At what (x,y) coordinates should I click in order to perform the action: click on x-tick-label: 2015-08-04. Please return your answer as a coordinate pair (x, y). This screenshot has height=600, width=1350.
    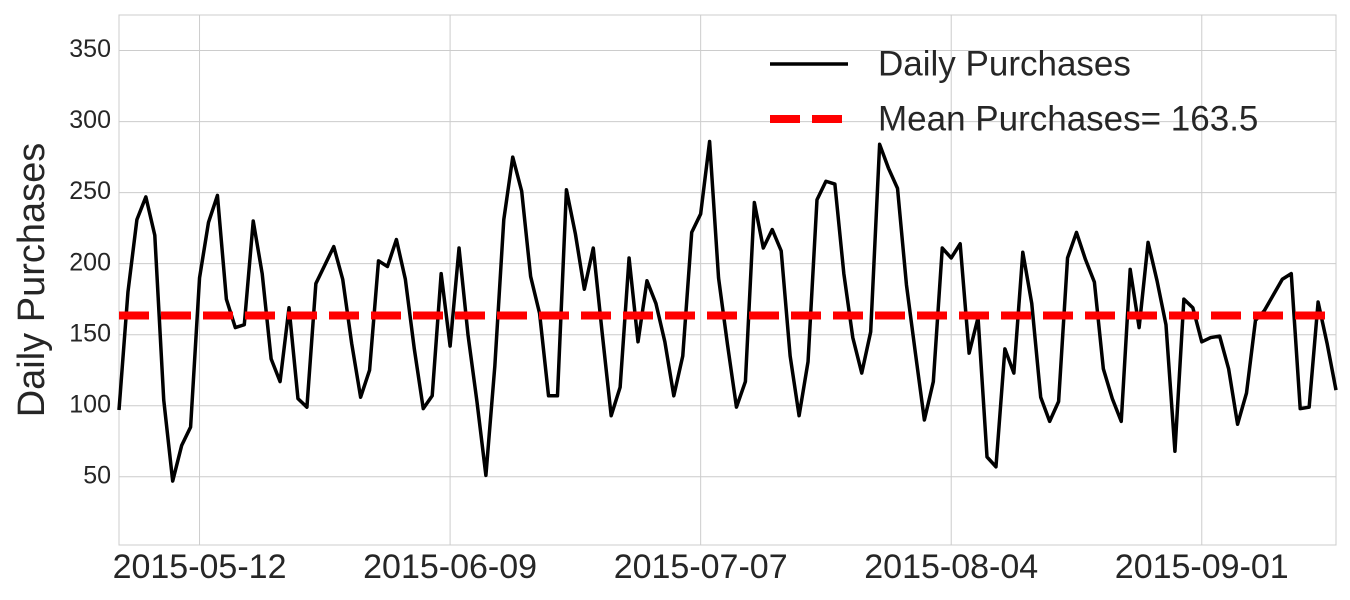
    Looking at the image, I should click on (951, 567).